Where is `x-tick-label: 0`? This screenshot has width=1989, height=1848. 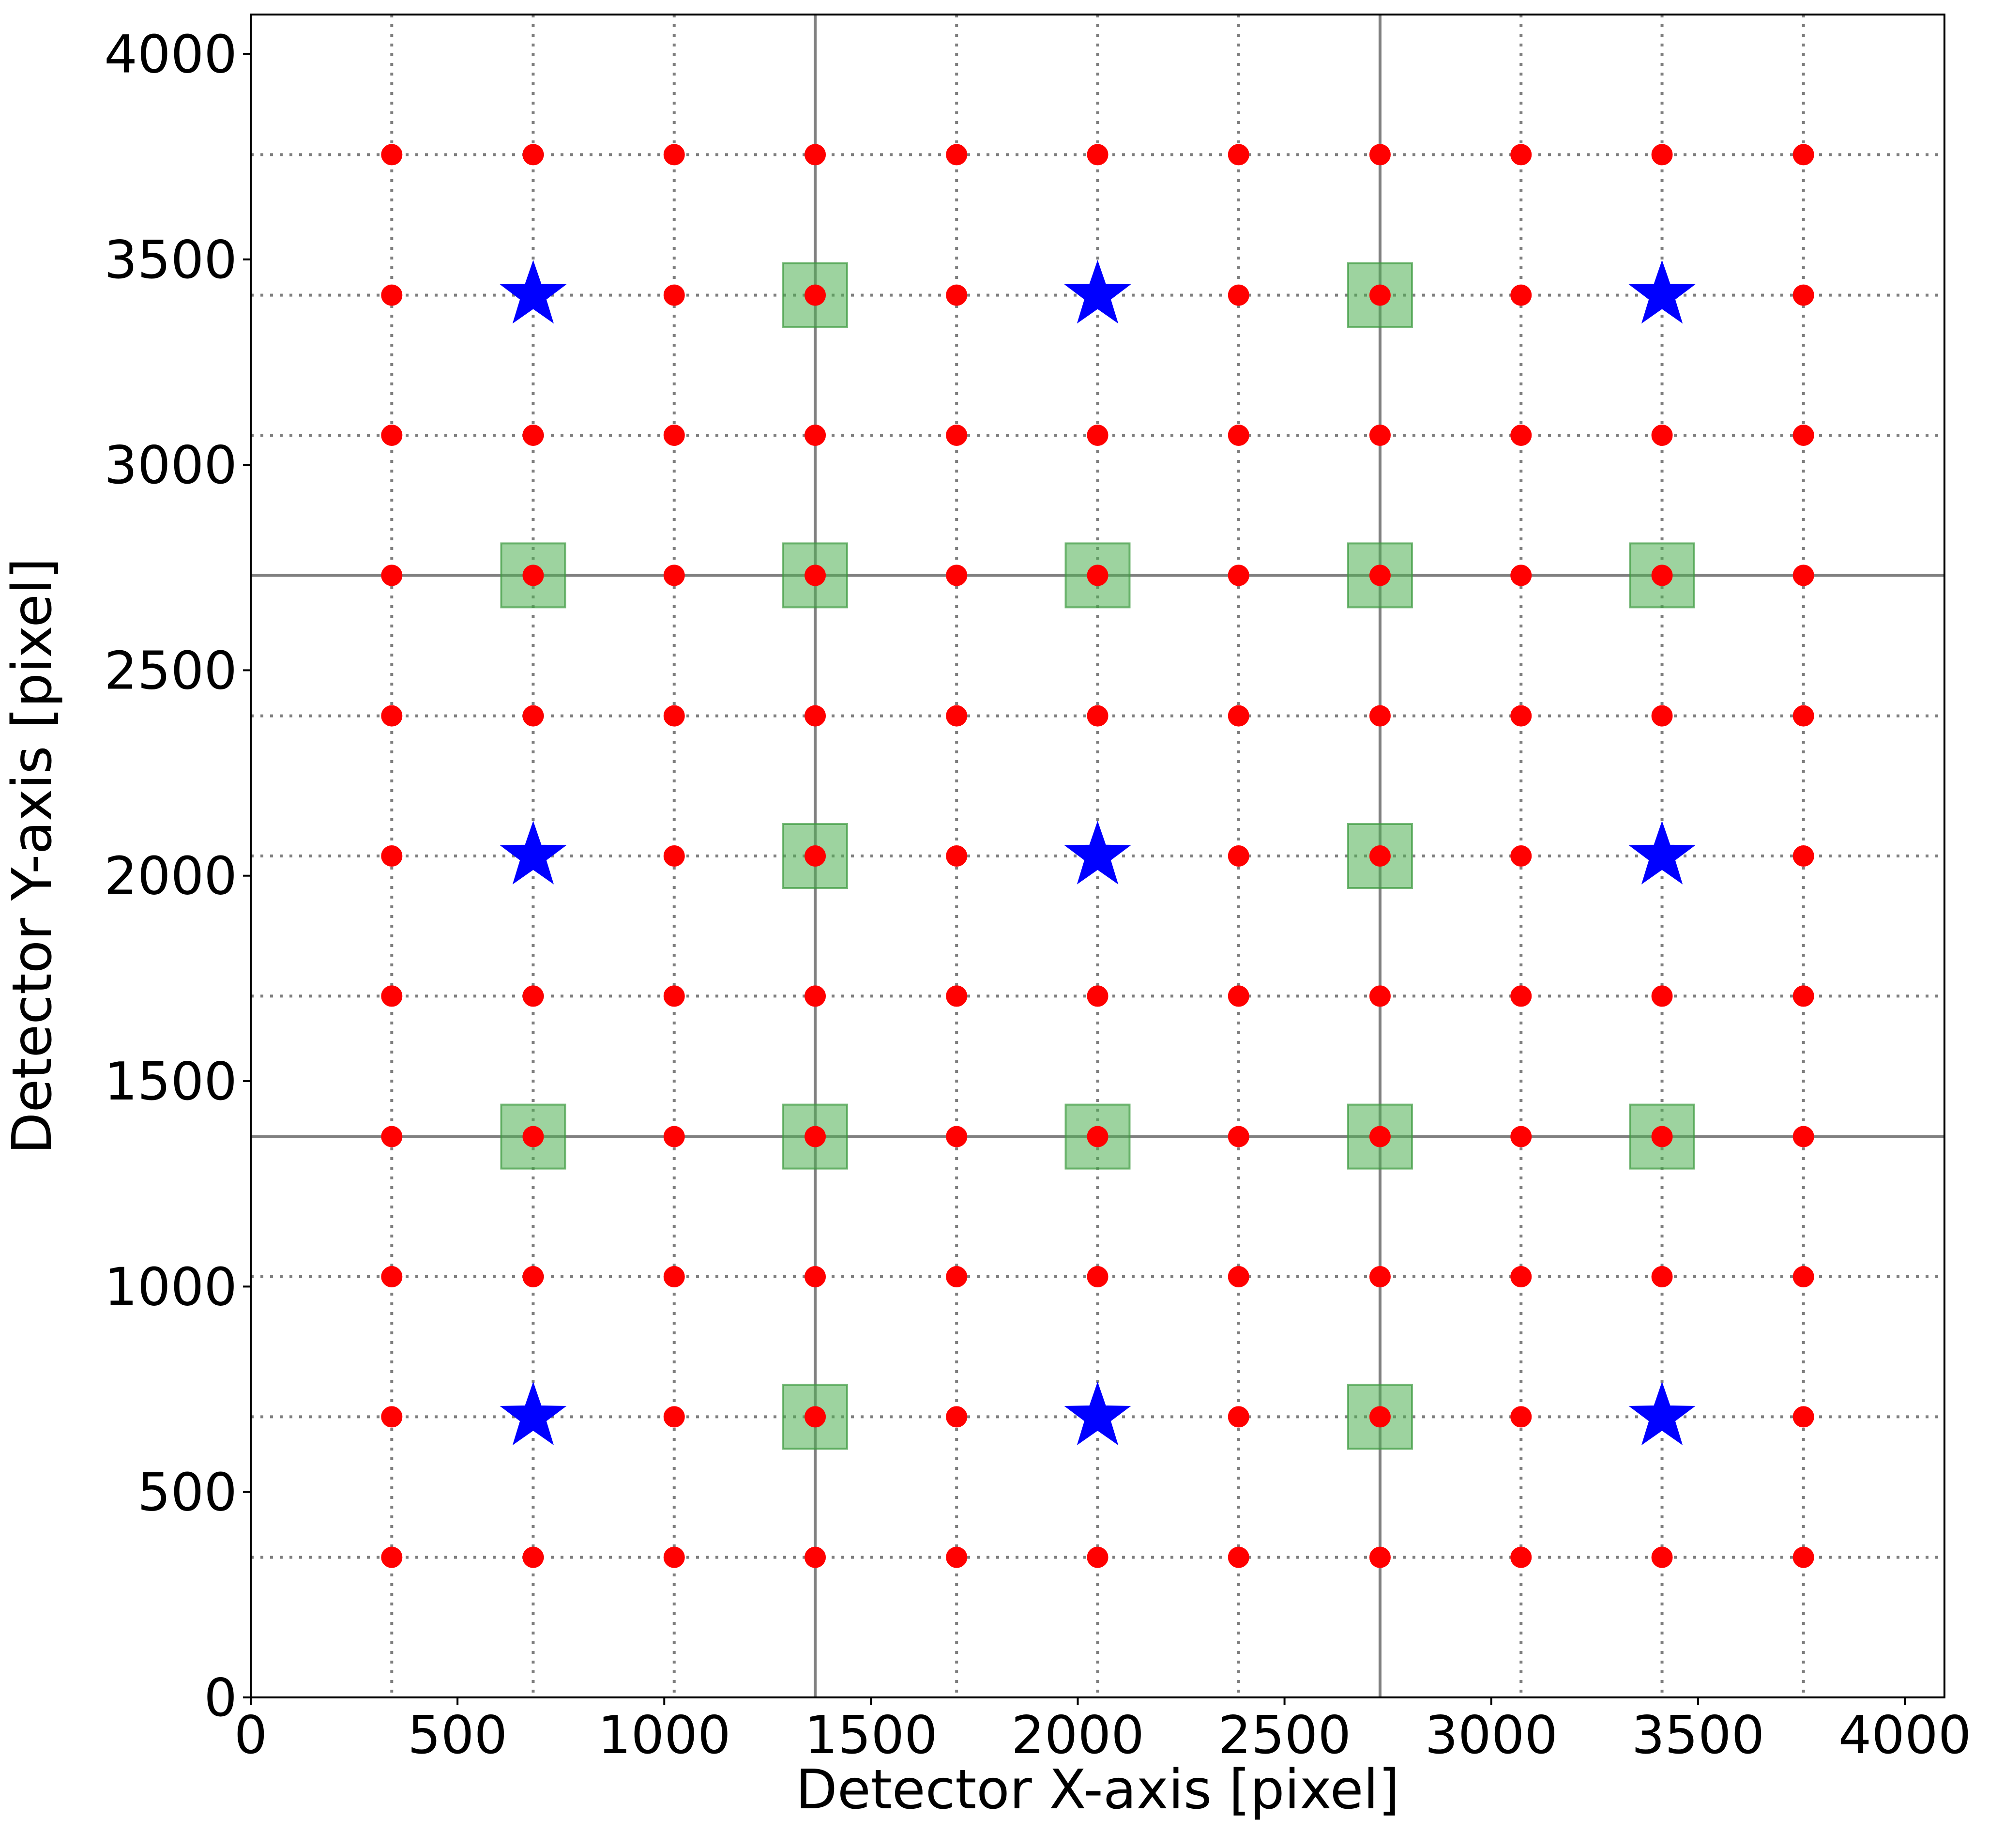
x-tick-label: 0 is located at coordinates (251, 1736).